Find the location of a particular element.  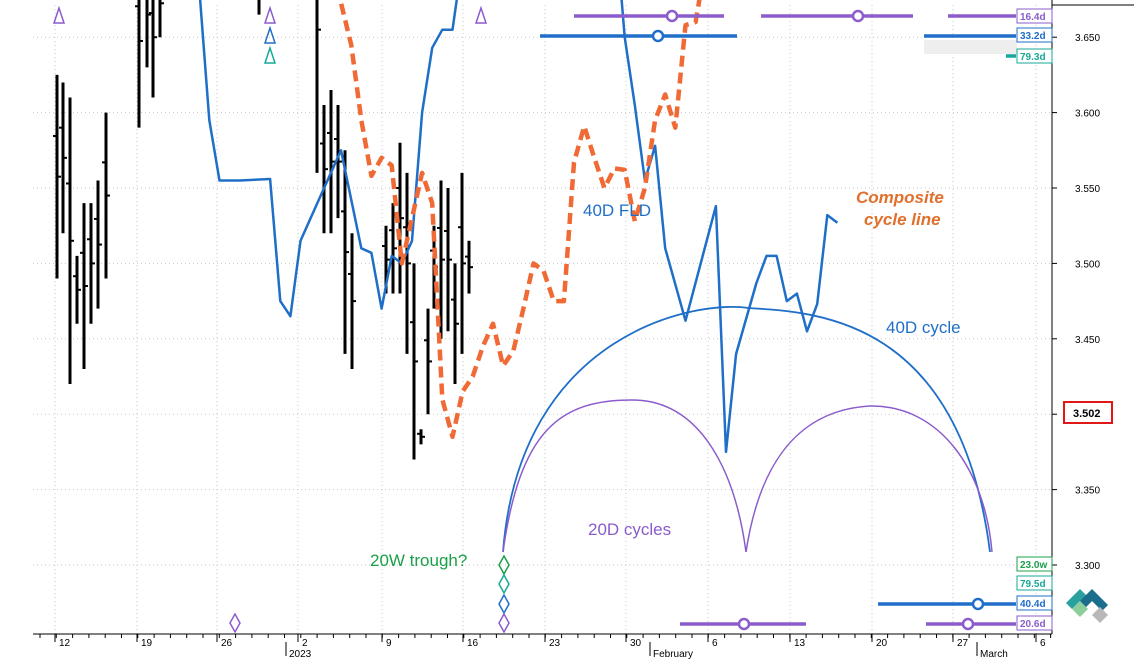

x-tick-label: 26 is located at coordinates (227, 643).